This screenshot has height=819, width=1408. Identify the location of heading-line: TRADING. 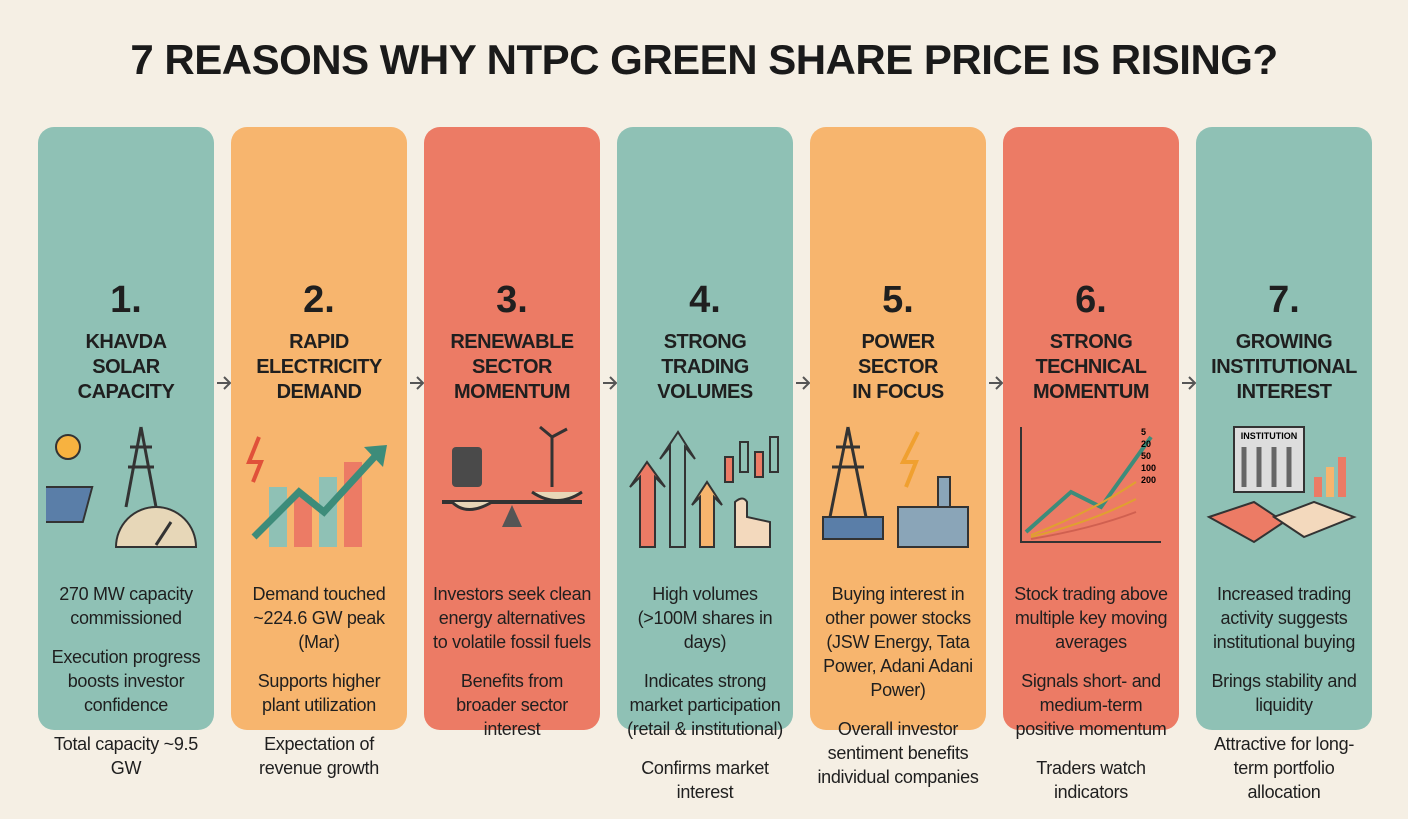
(705, 367).